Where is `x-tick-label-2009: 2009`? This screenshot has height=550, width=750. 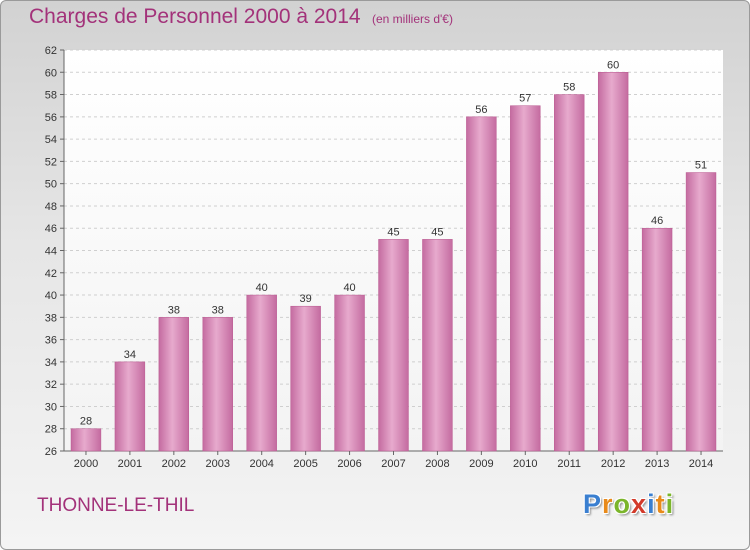 x-tick-label-2009: 2009 is located at coordinates (481, 464).